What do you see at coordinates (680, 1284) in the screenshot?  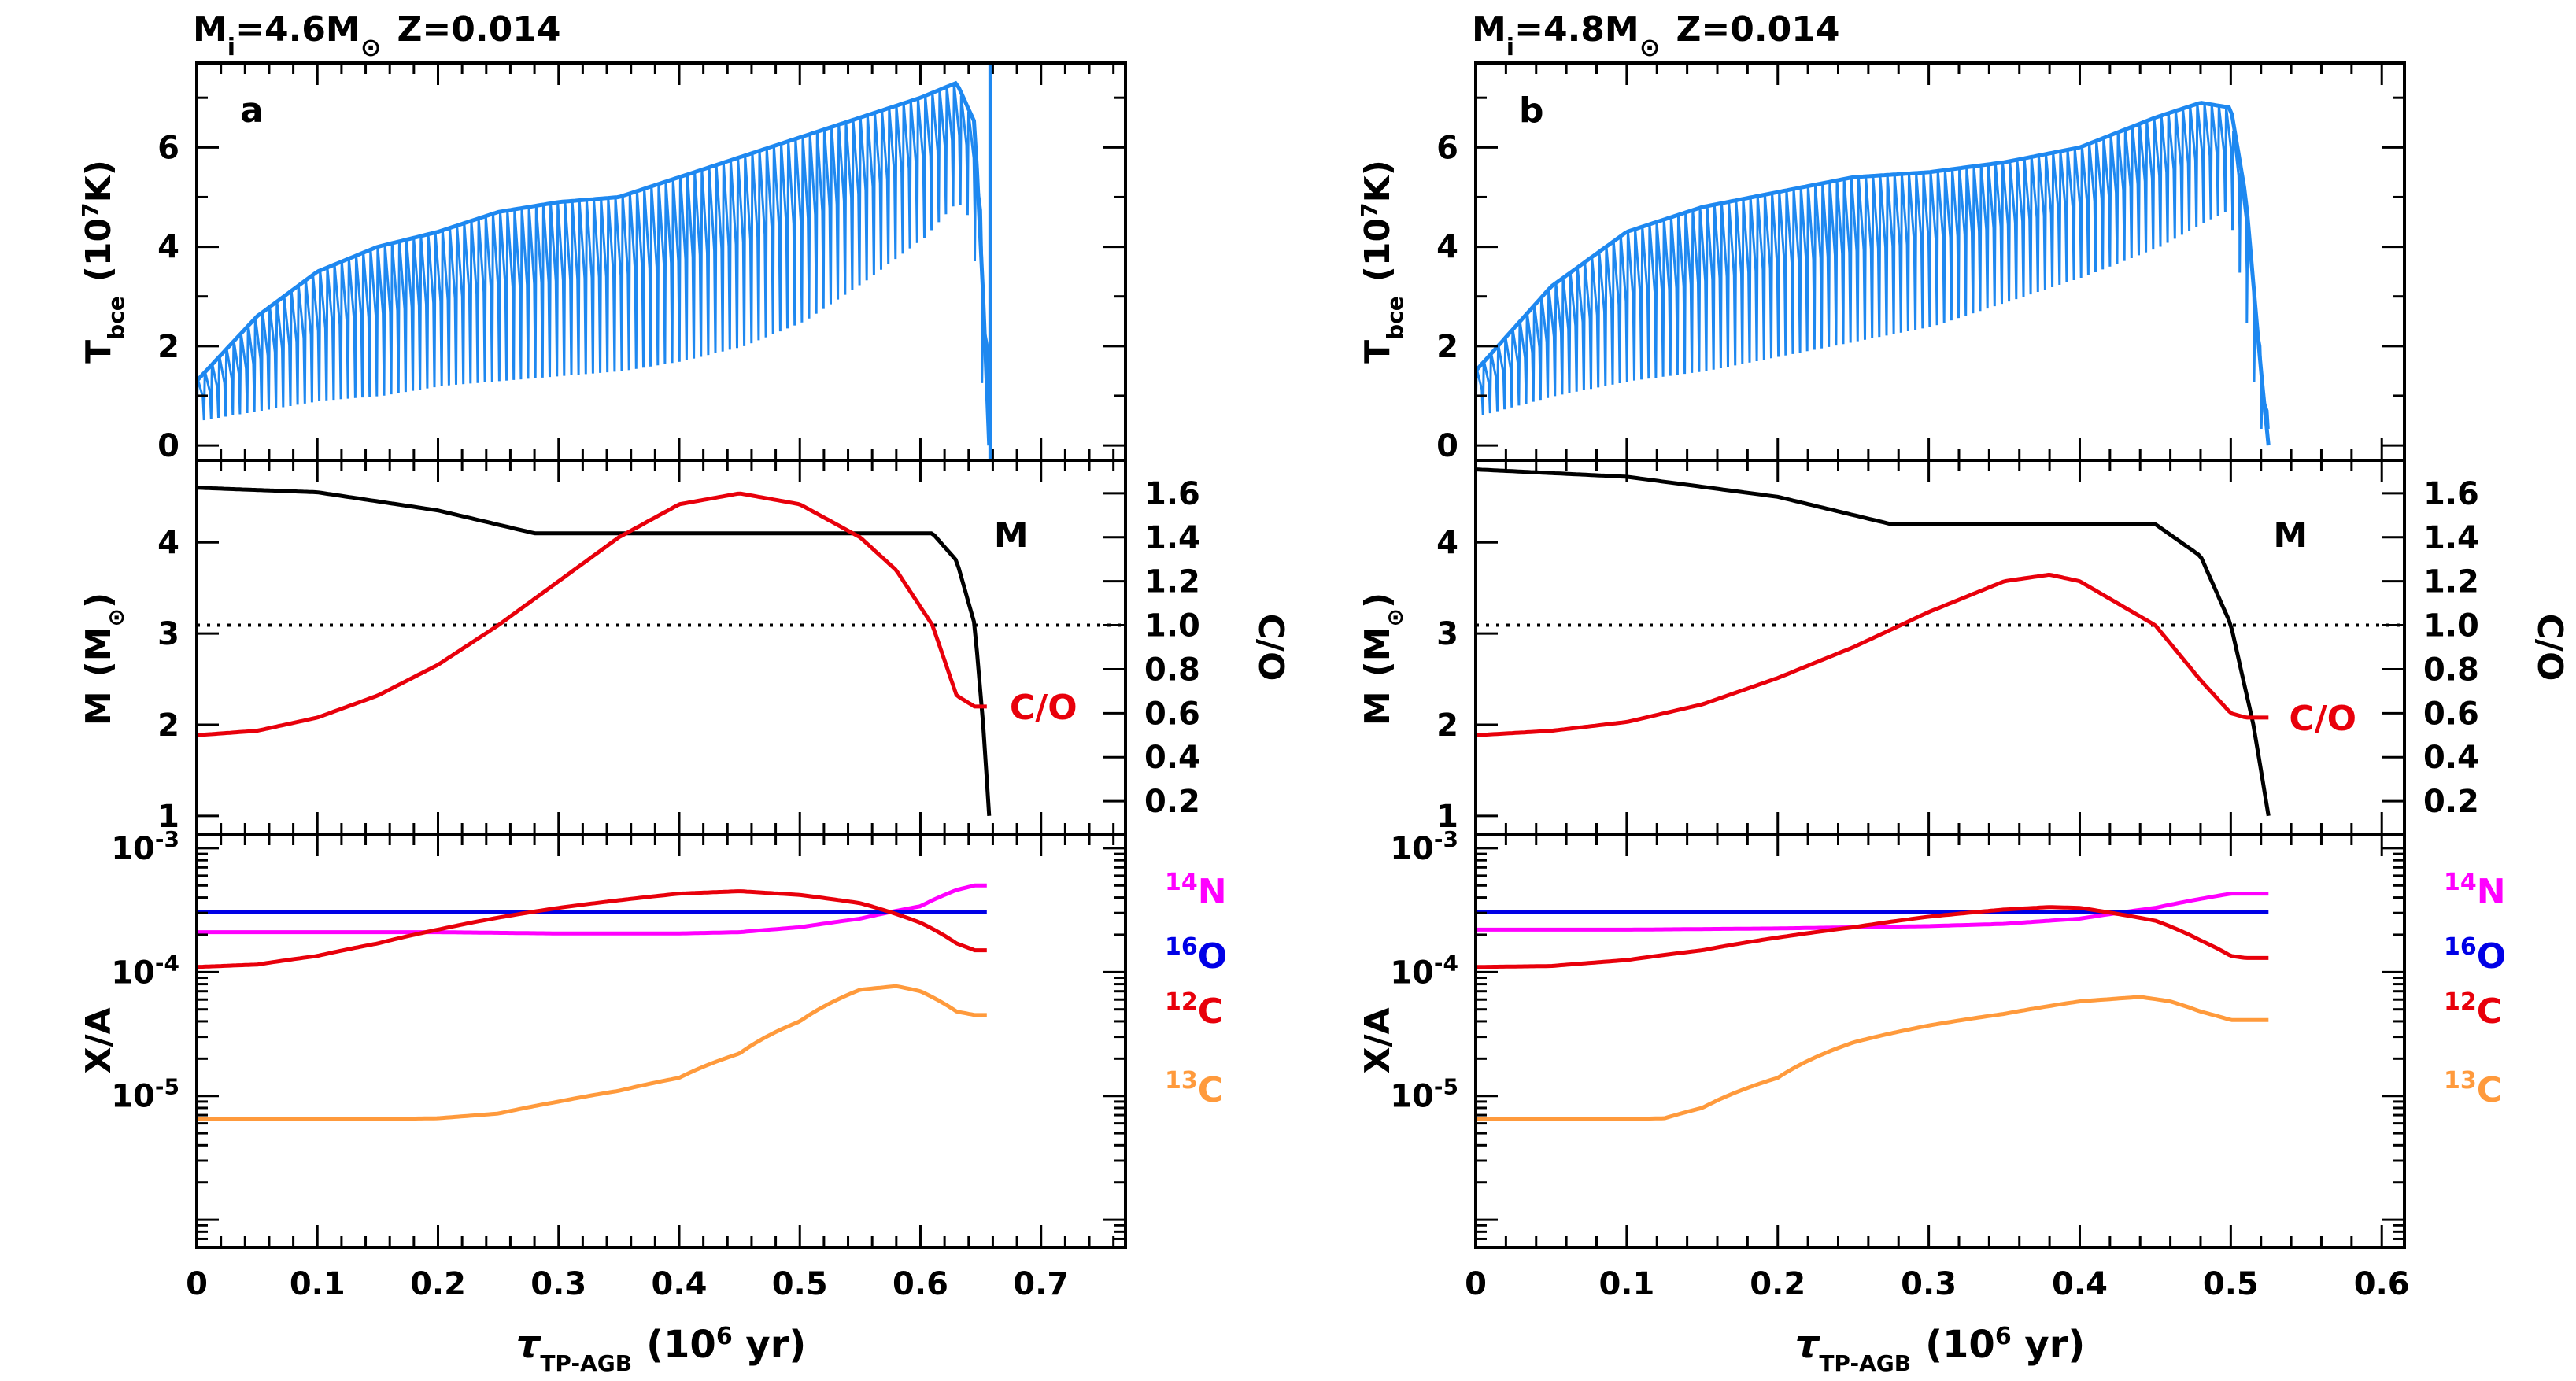 I see `xtick-label: 0.4` at bounding box center [680, 1284].